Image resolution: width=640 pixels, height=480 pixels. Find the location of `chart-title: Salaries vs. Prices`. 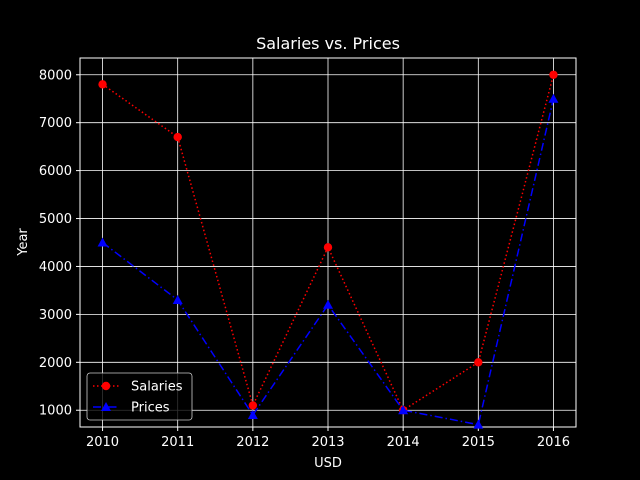

chart-title: Salaries vs. Prices is located at coordinates (328, 43).